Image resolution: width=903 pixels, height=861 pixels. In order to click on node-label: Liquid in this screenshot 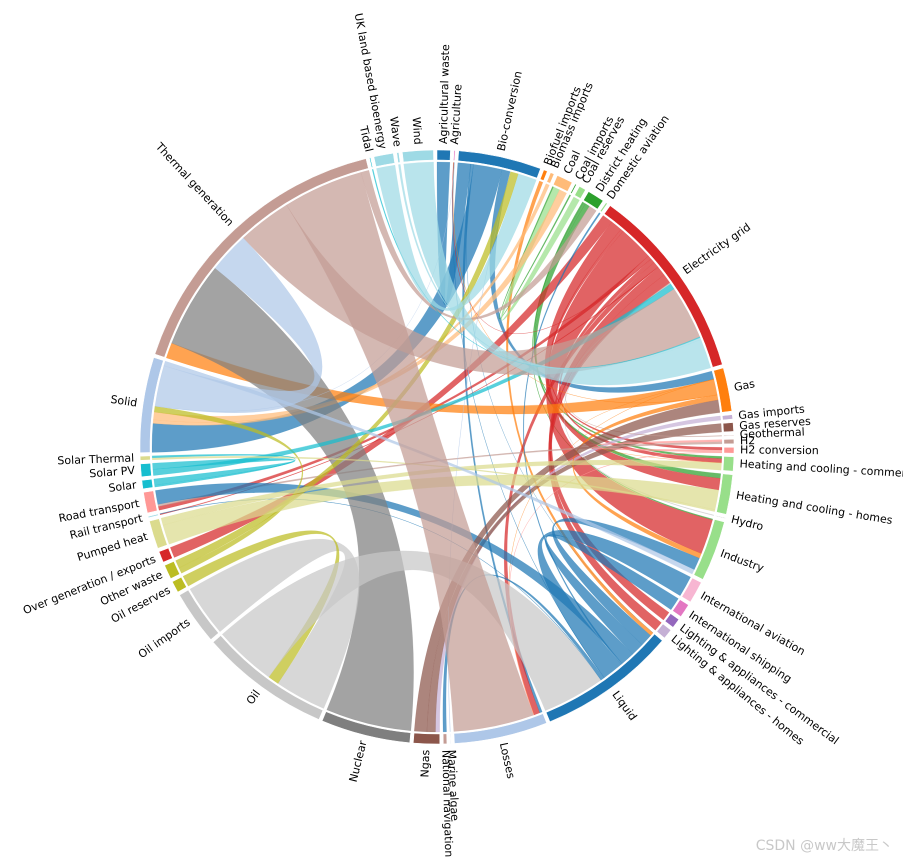, I will do `click(624, 706)`.